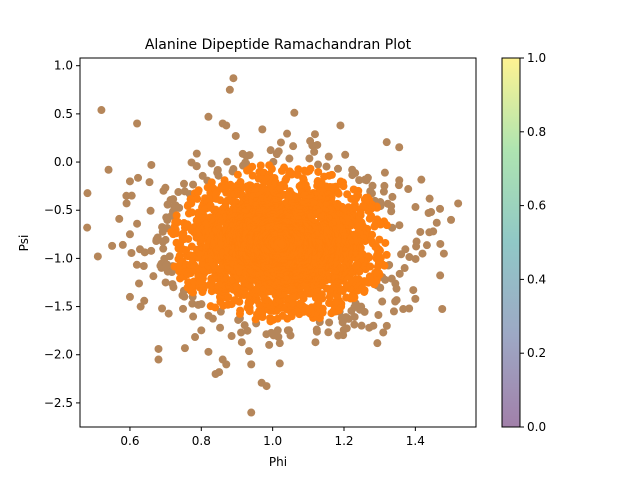  I want to click on chart-title: Alanine Dipeptide Ramachandran Plot, so click(278, 45).